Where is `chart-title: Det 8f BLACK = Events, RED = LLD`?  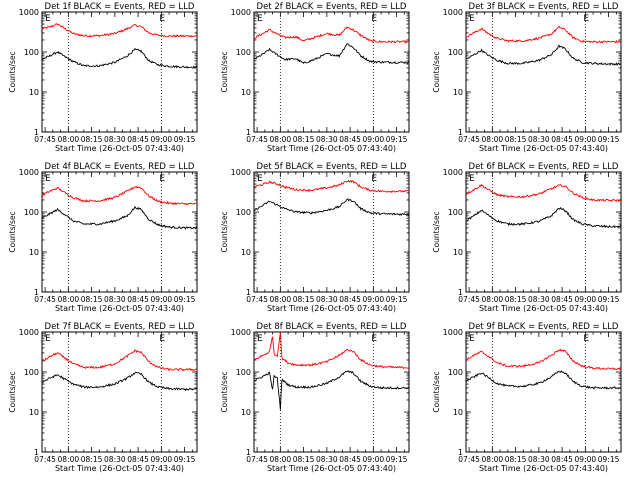 chart-title: Det 8f BLACK = Events, RED = LLD is located at coordinates (332, 327).